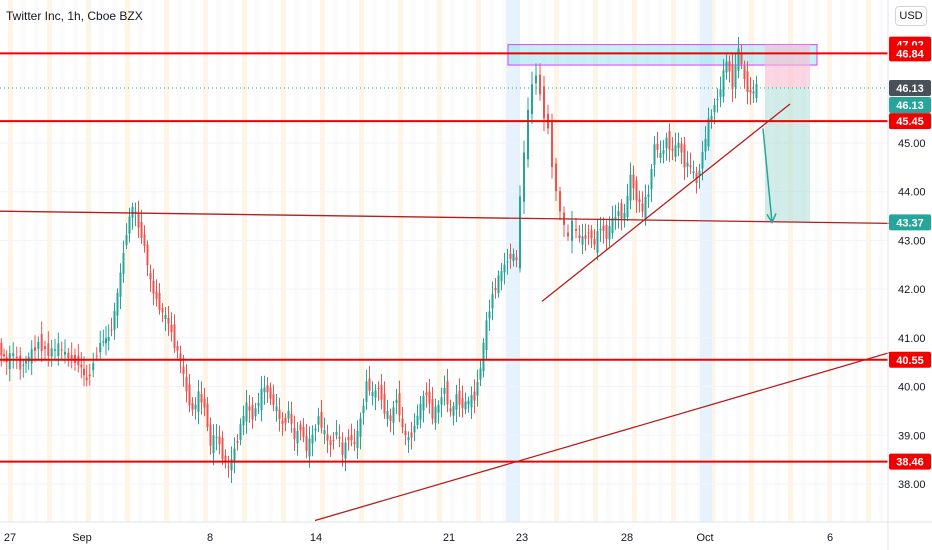 This screenshot has width=932, height=550. Describe the element at coordinates (912, 339) in the screenshot. I see `y-tick-label: 41.00` at that location.